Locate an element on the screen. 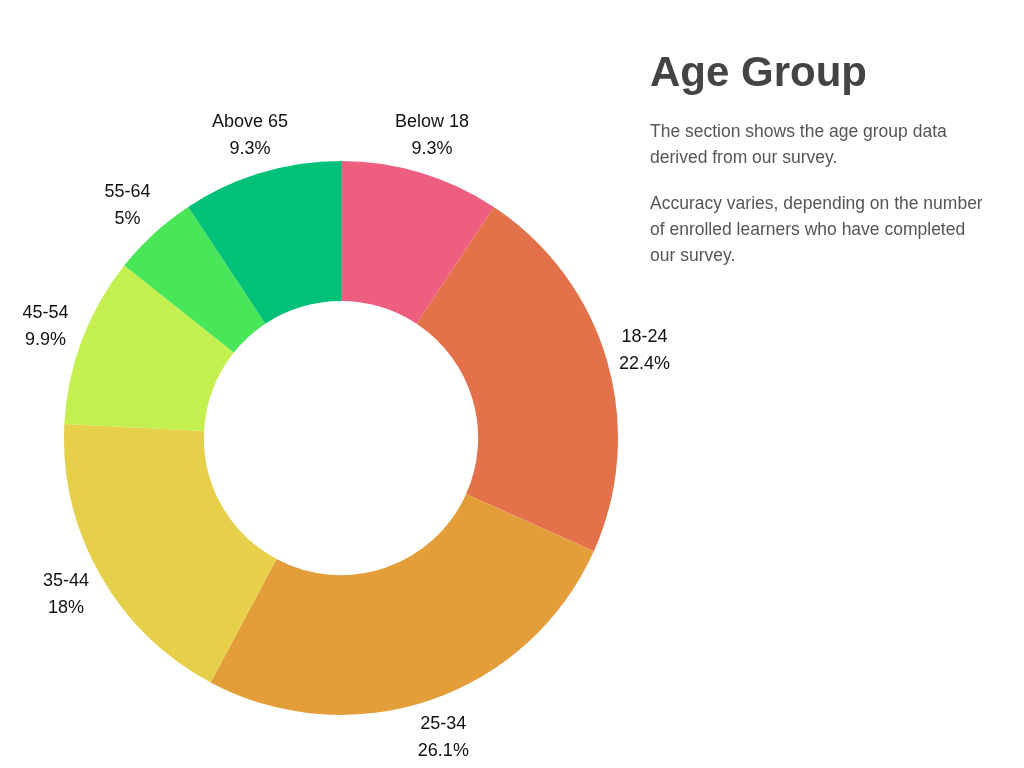 The height and width of the screenshot is (768, 1024). slice-label: 25-34 is located at coordinates (443, 722).